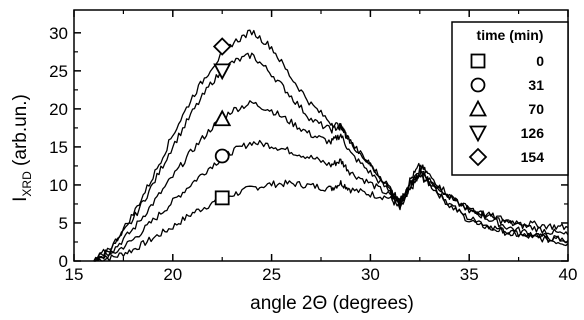 The height and width of the screenshot is (320, 584). Describe the element at coordinates (510, 35) in the screenshot. I see `legend-title: time (min)` at that location.